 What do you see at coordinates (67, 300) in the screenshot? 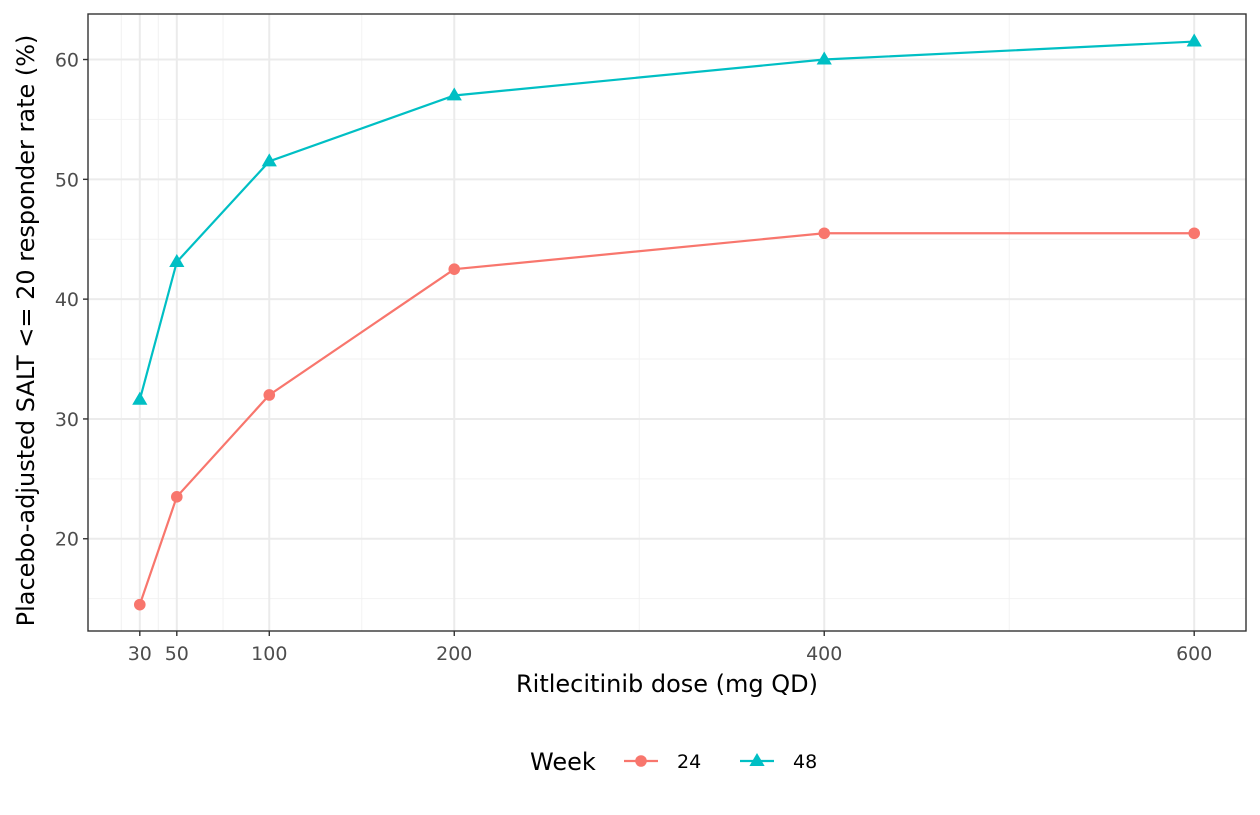
I see `y-tick-label: 40` at bounding box center [67, 300].